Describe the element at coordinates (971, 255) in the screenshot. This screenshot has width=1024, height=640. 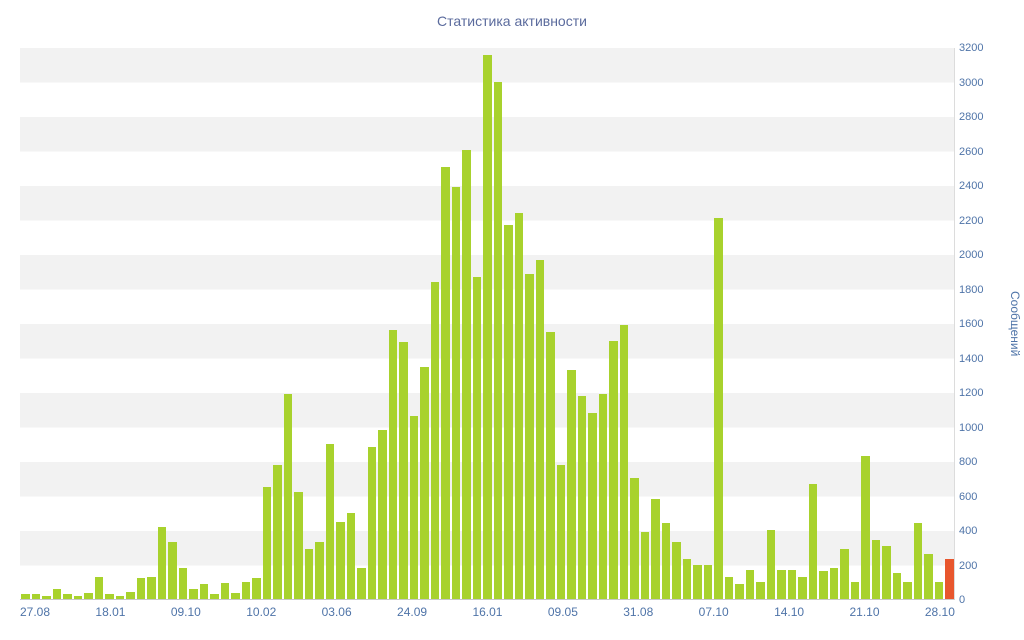
I see `y-tick-label: 2000` at that location.